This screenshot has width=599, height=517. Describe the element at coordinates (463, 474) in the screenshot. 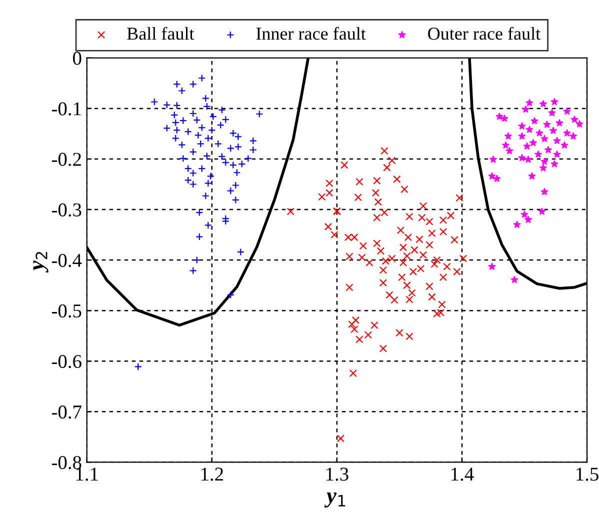

I see `x-tick-label: 1.4` at that location.